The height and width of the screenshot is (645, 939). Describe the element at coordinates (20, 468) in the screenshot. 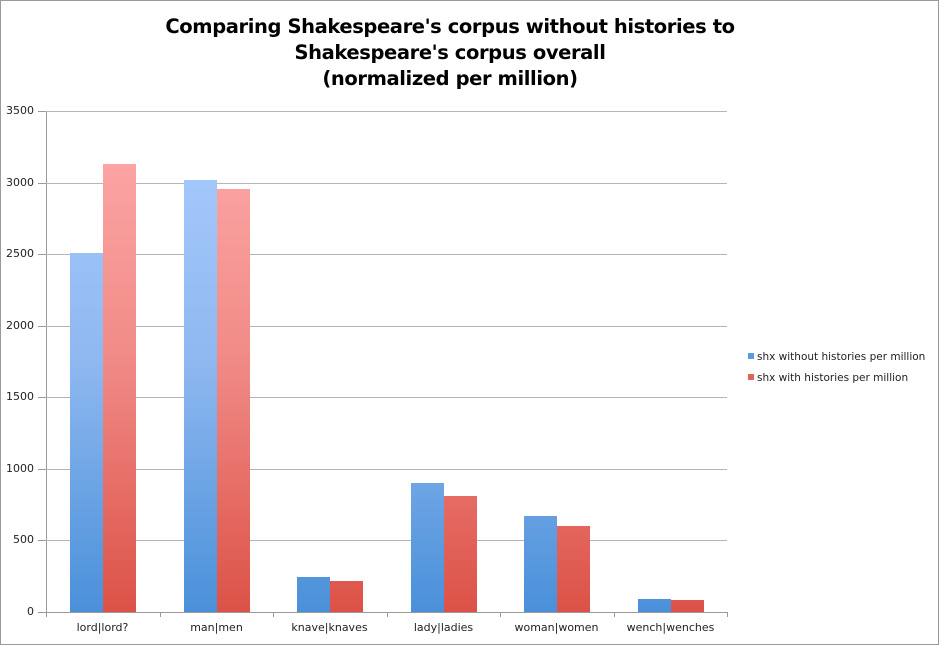

I see `y-tick-label: 1000` at that location.